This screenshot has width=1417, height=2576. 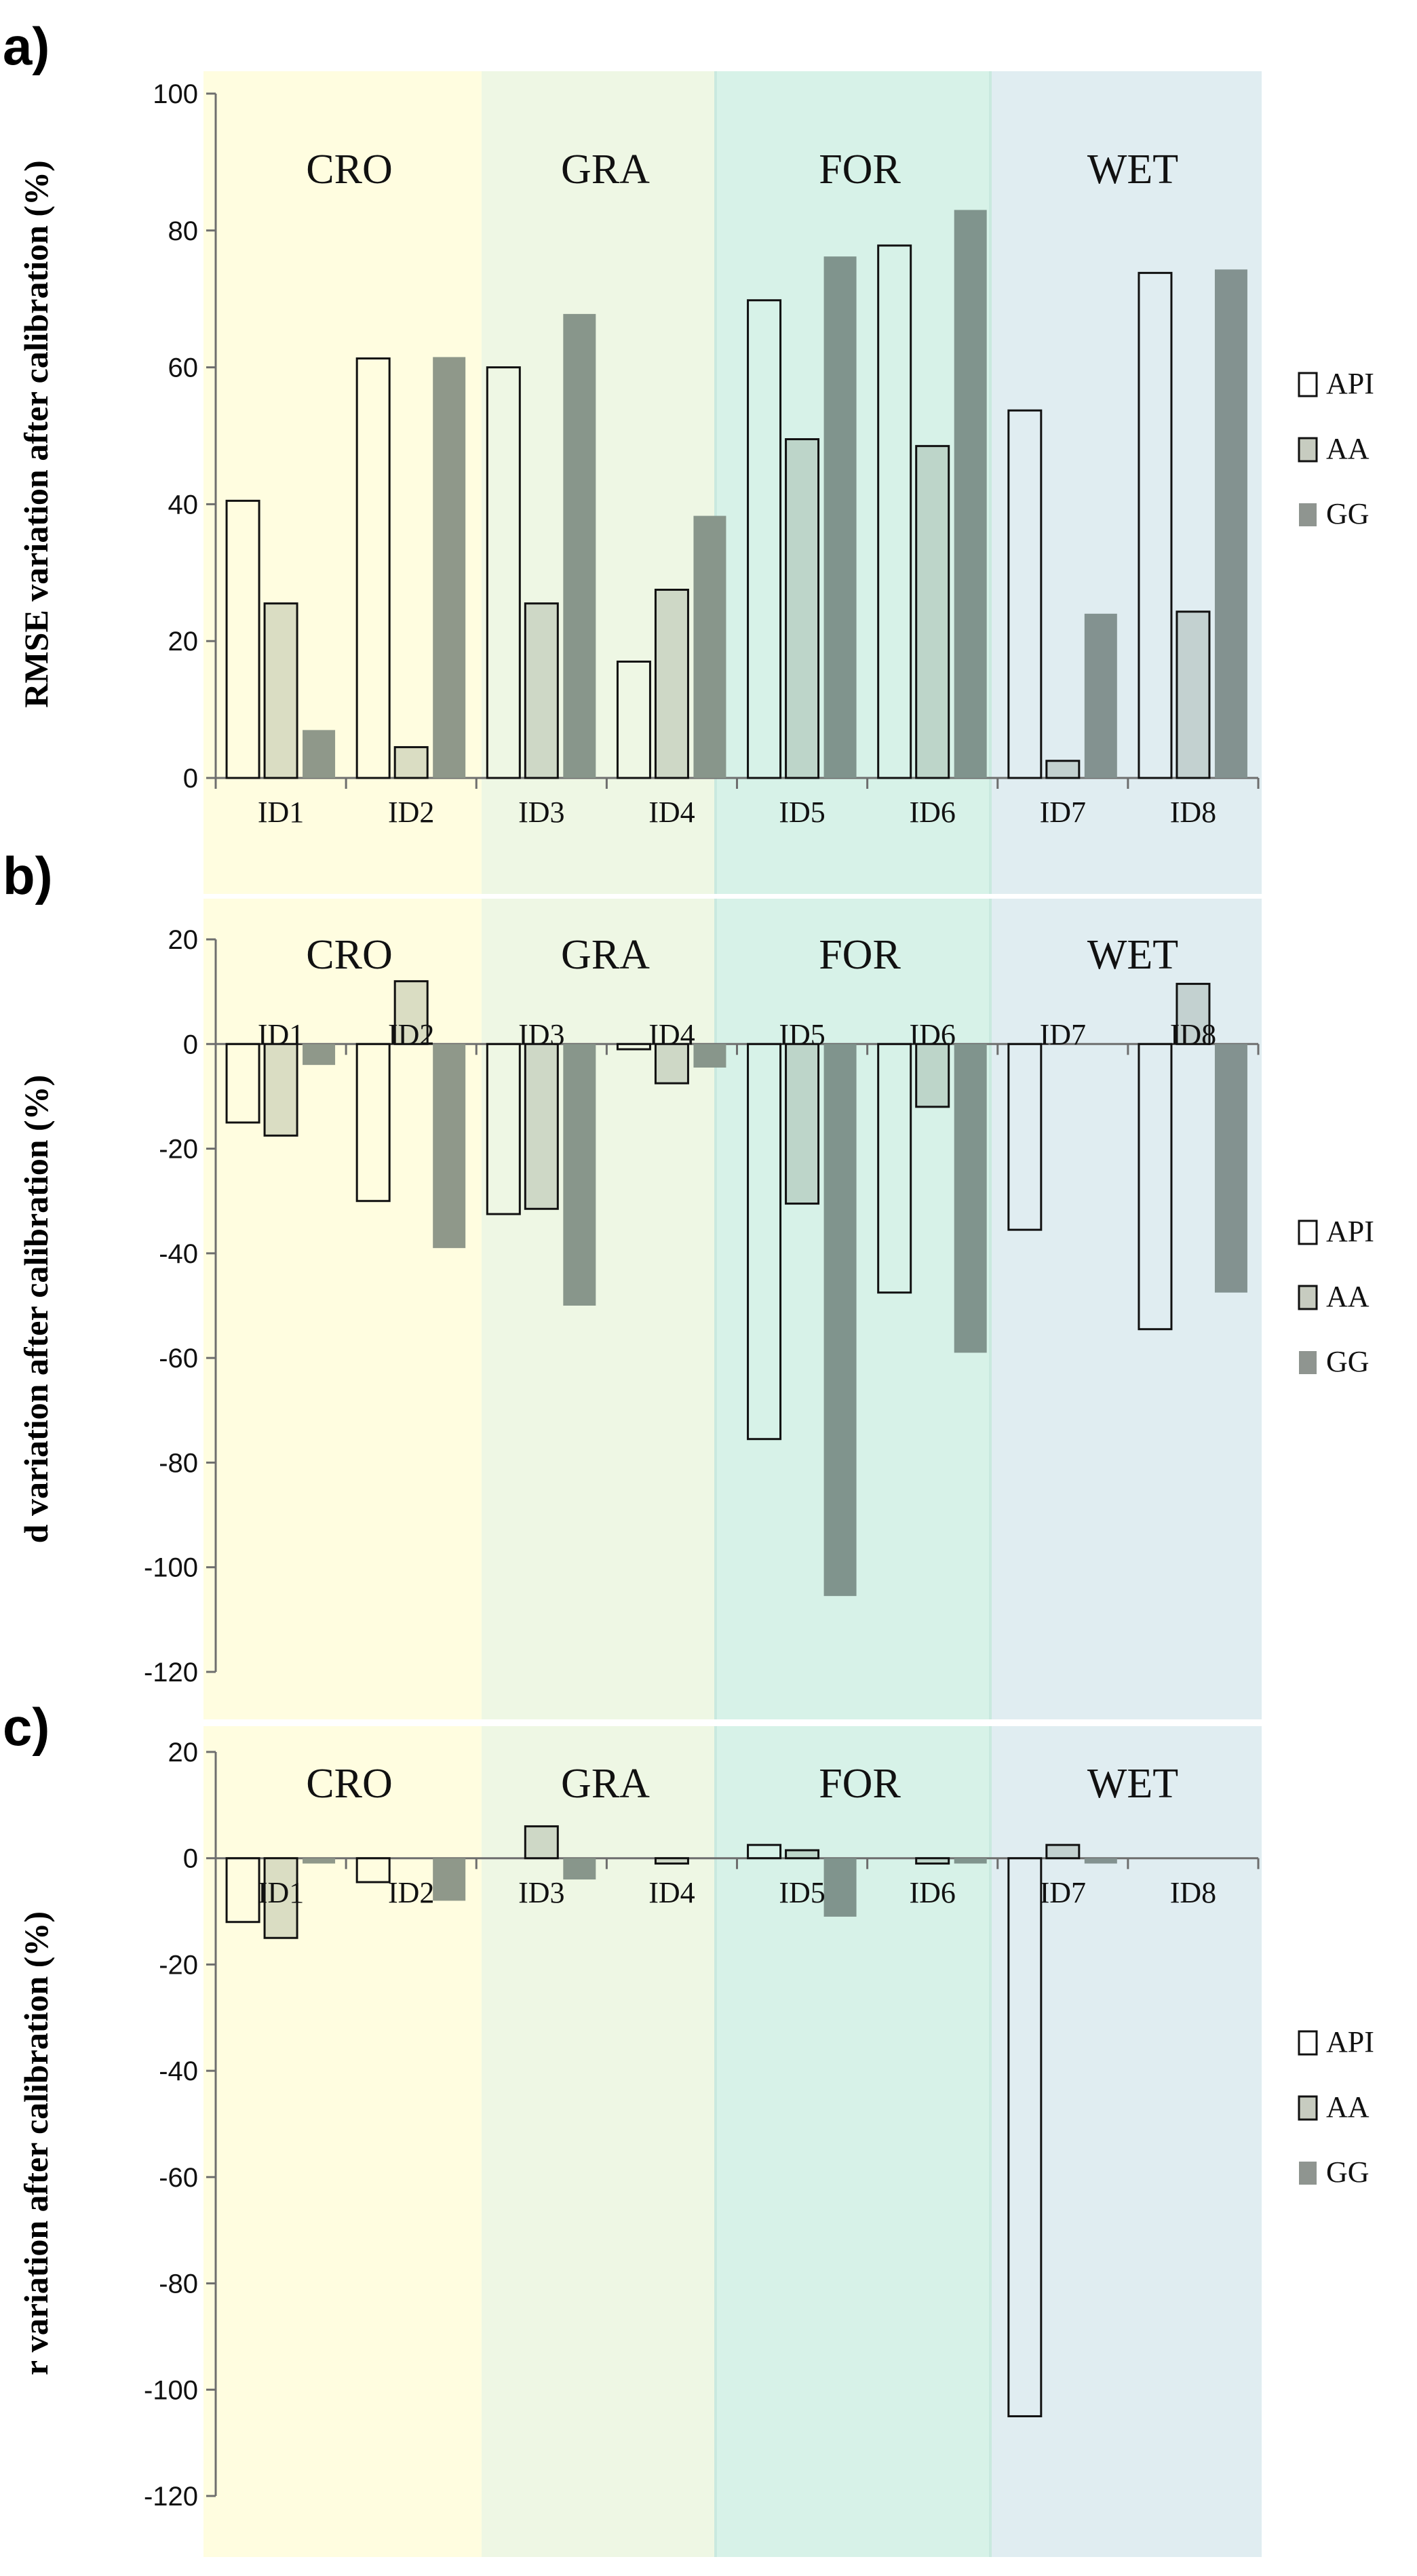 I want to click on zone-background-cro, so click(x=342, y=1309).